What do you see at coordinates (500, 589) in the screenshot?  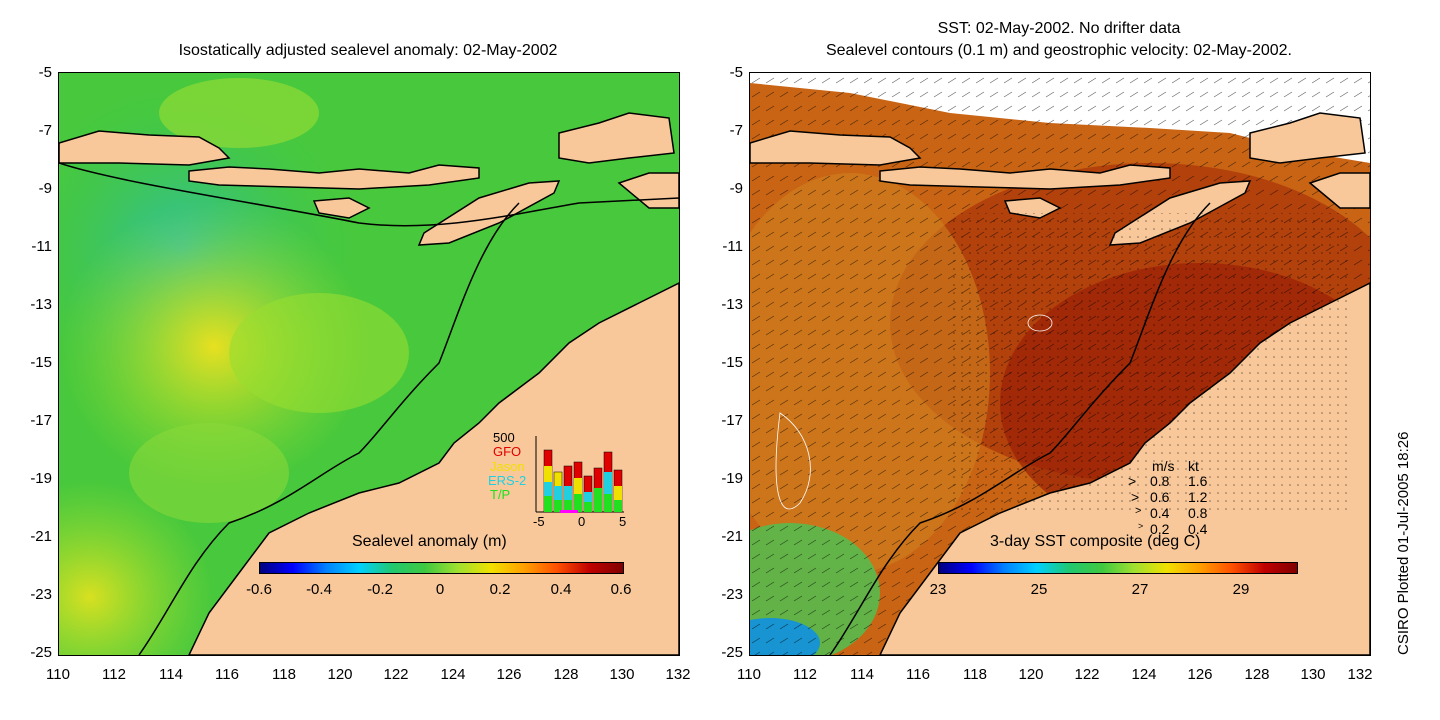 I see `colorbar-label: 0.2` at bounding box center [500, 589].